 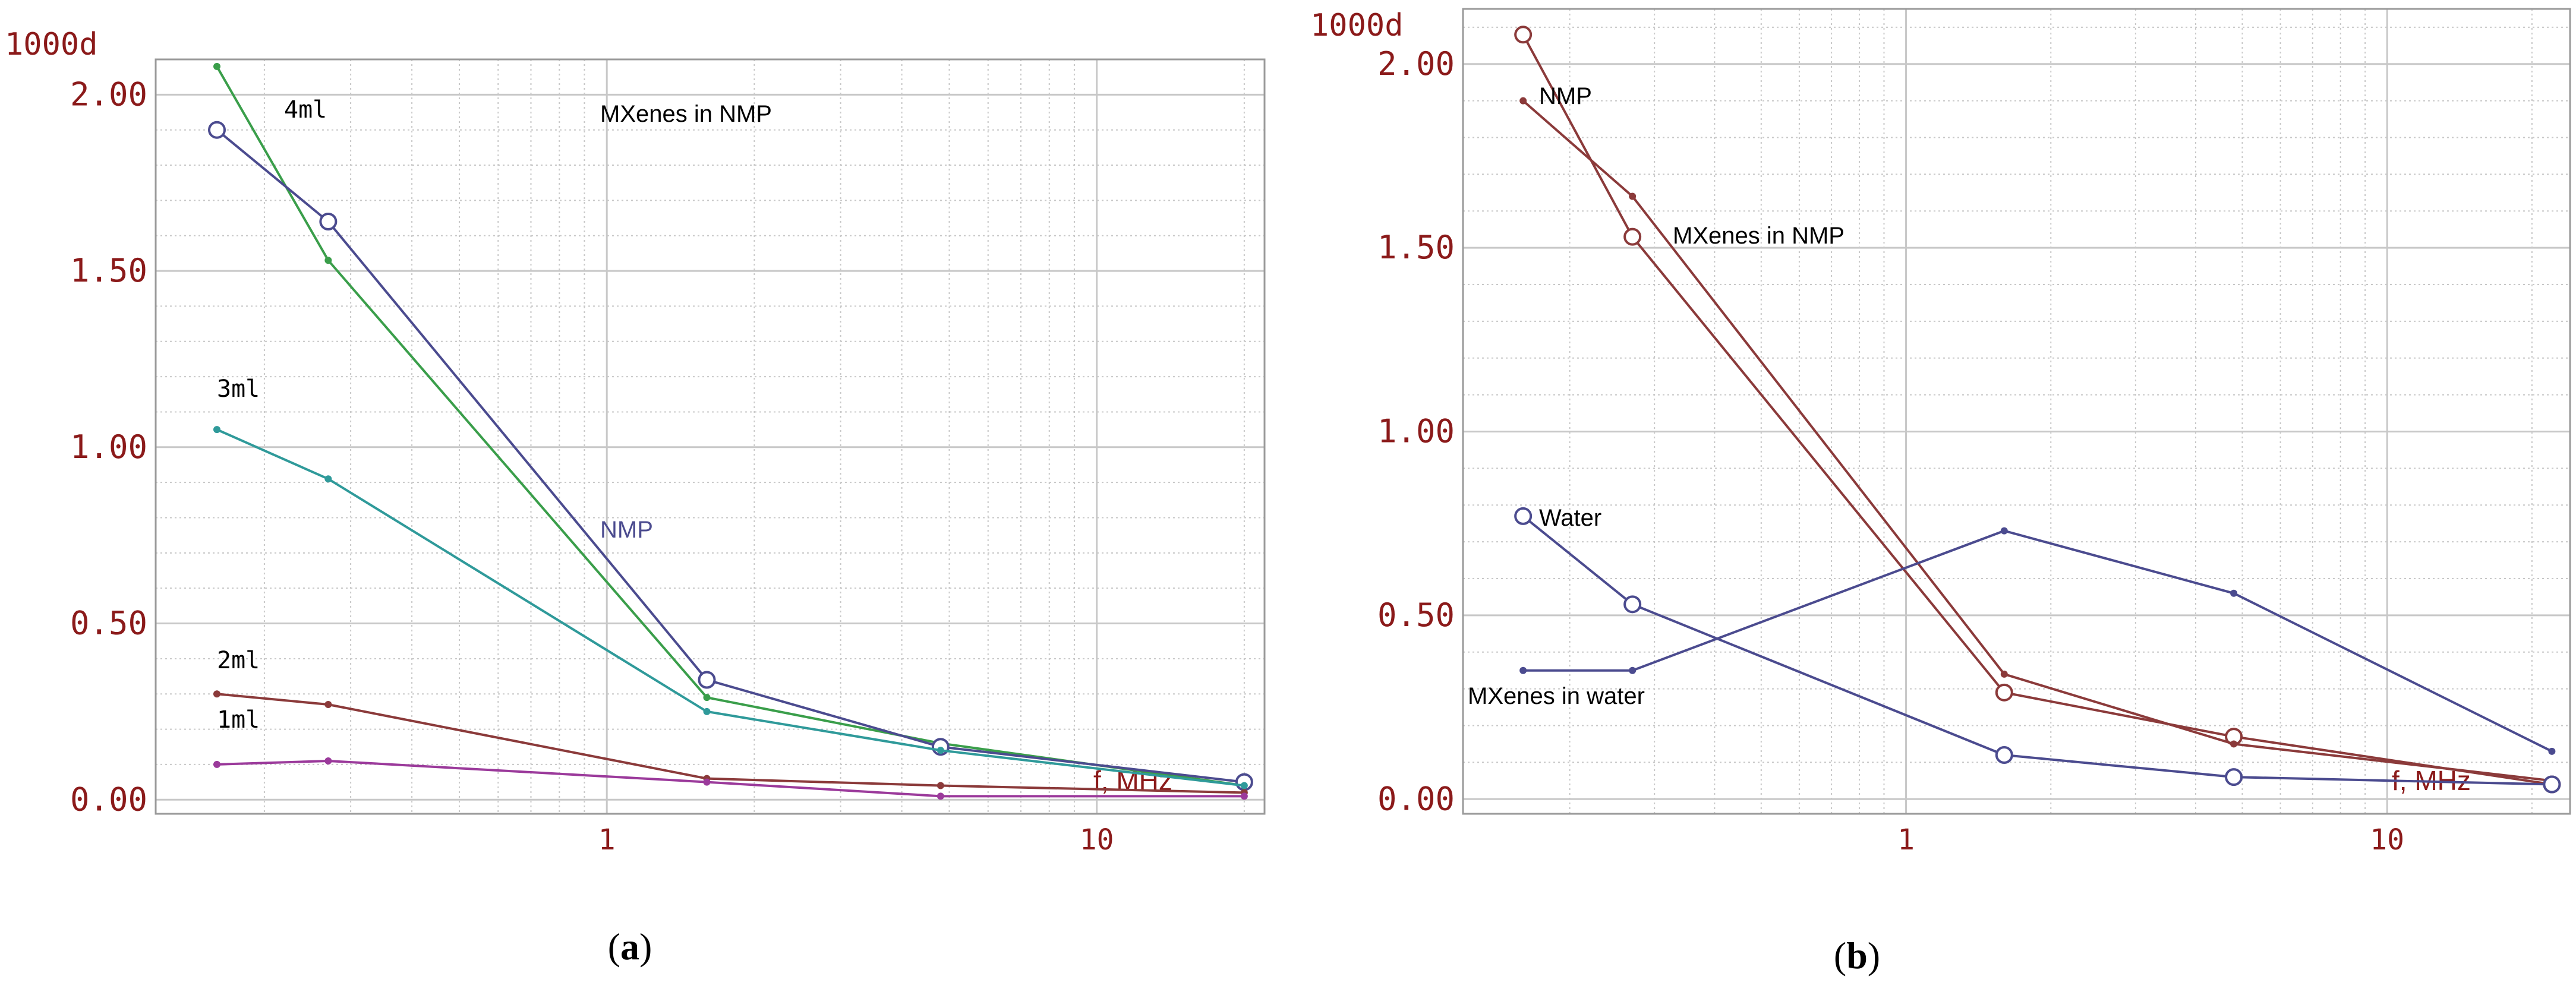 I want to click on series-3ml, so click(x=731, y=607).